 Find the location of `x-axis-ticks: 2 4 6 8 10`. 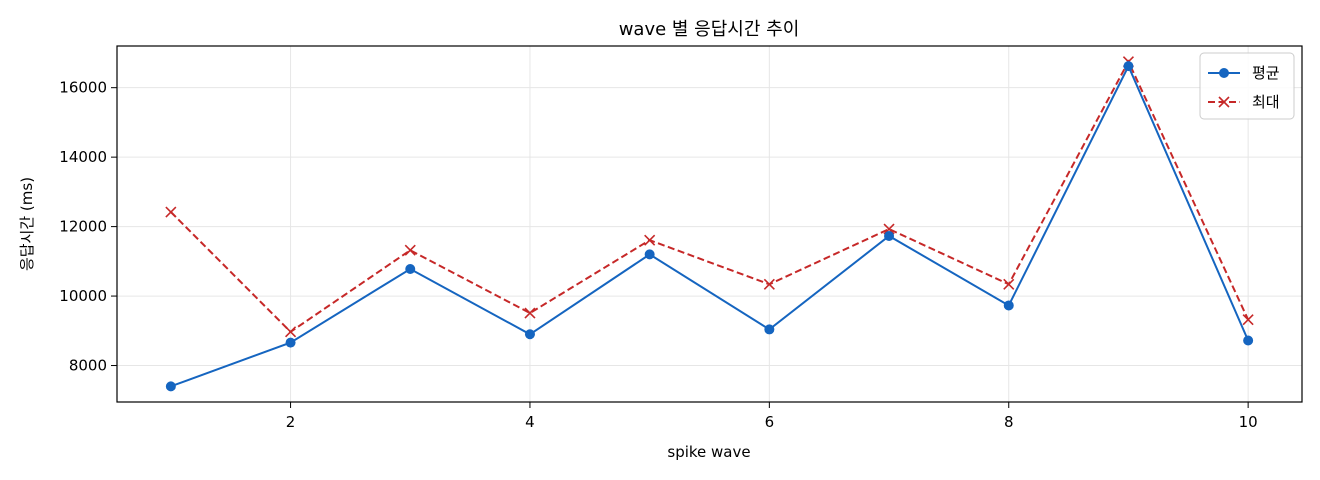

x-axis-ticks: 2 4 6 8 10 is located at coordinates (772, 416).